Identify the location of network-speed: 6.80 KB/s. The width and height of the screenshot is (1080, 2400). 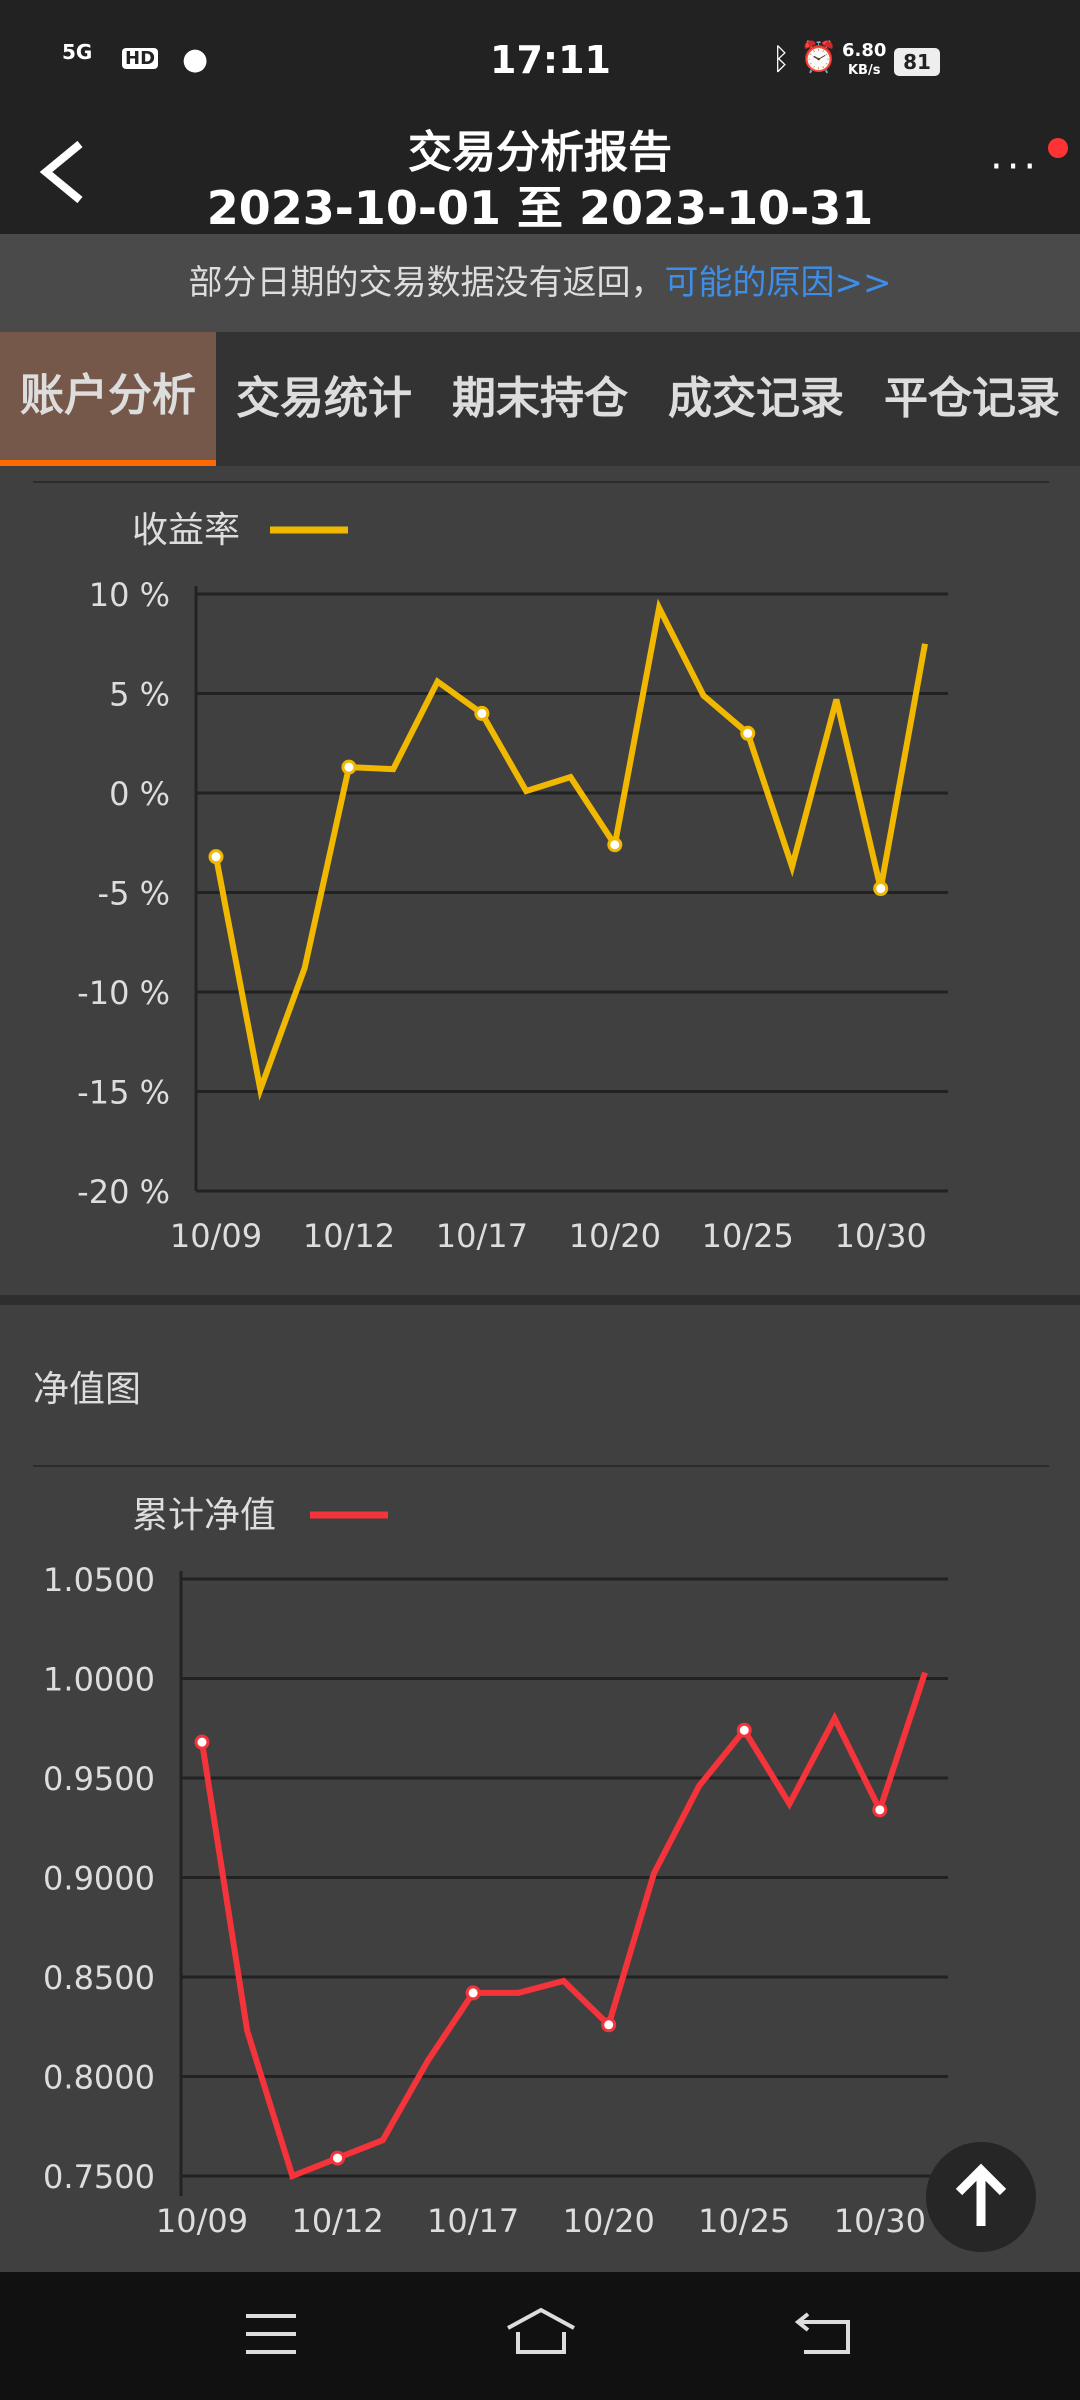
(864, 59).